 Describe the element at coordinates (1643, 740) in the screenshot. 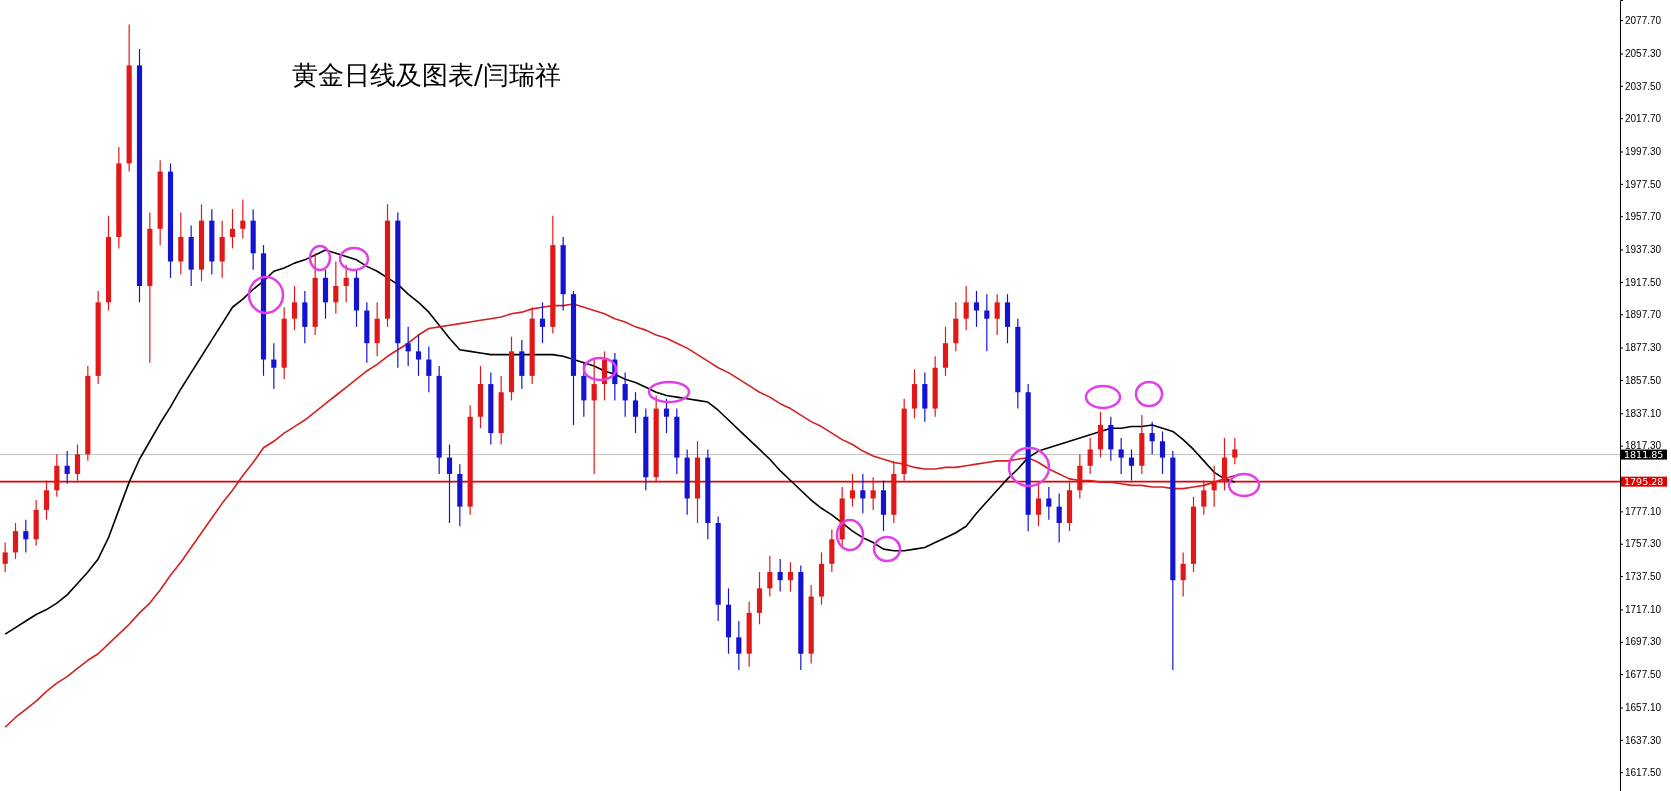

I see `y-tick-label: 1637.30` at that location.